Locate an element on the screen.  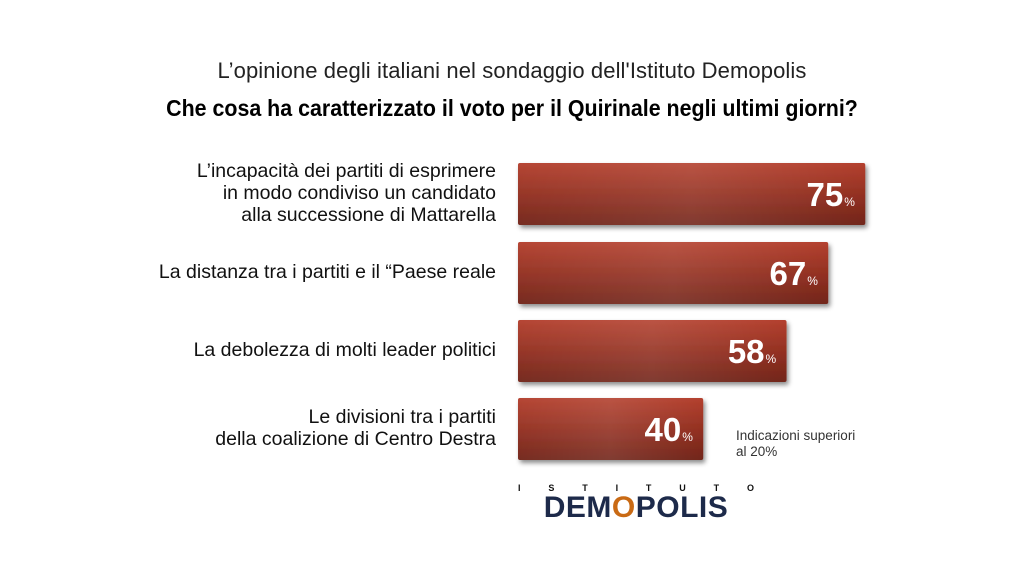
logo-wordmark: DEMOPOLIS is located at coordinates (636, 508).